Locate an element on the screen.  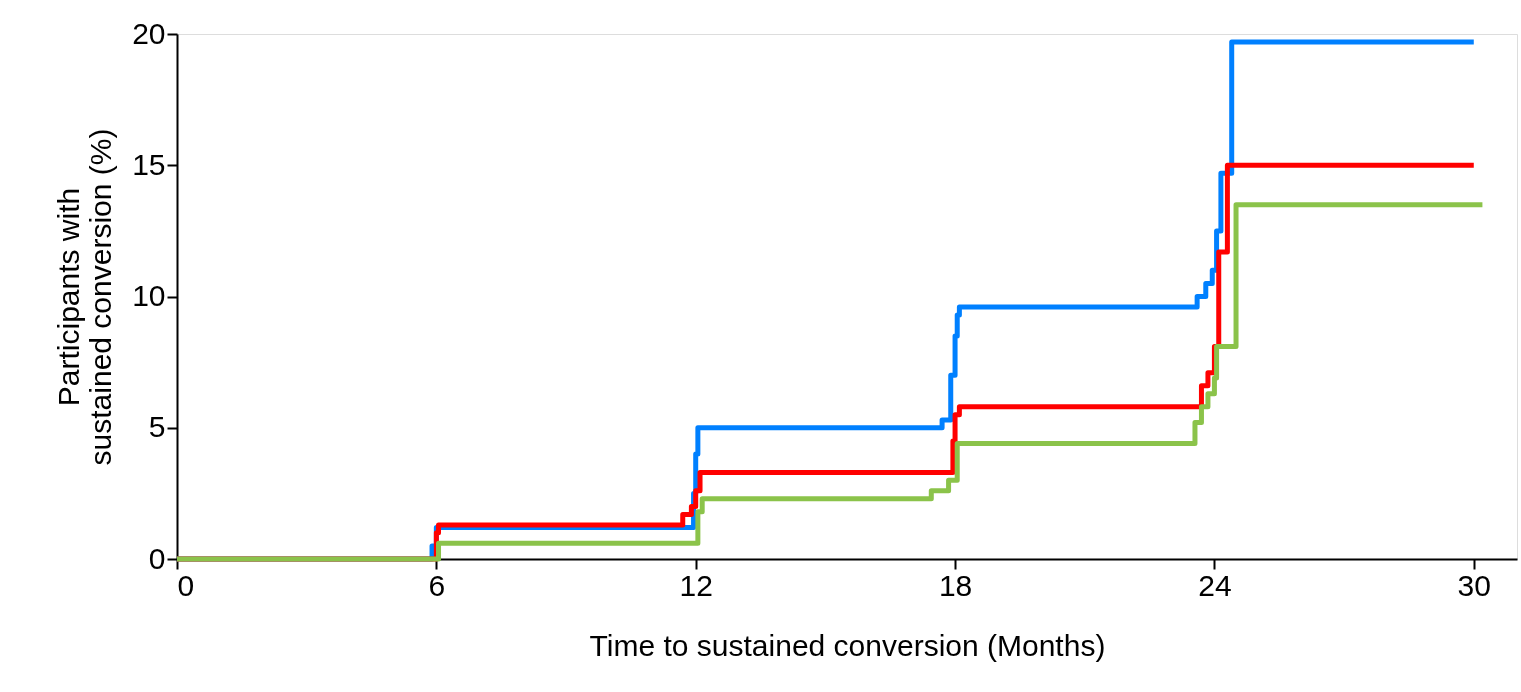
x-tick-label: 12 is located at coordinates (696, 585).